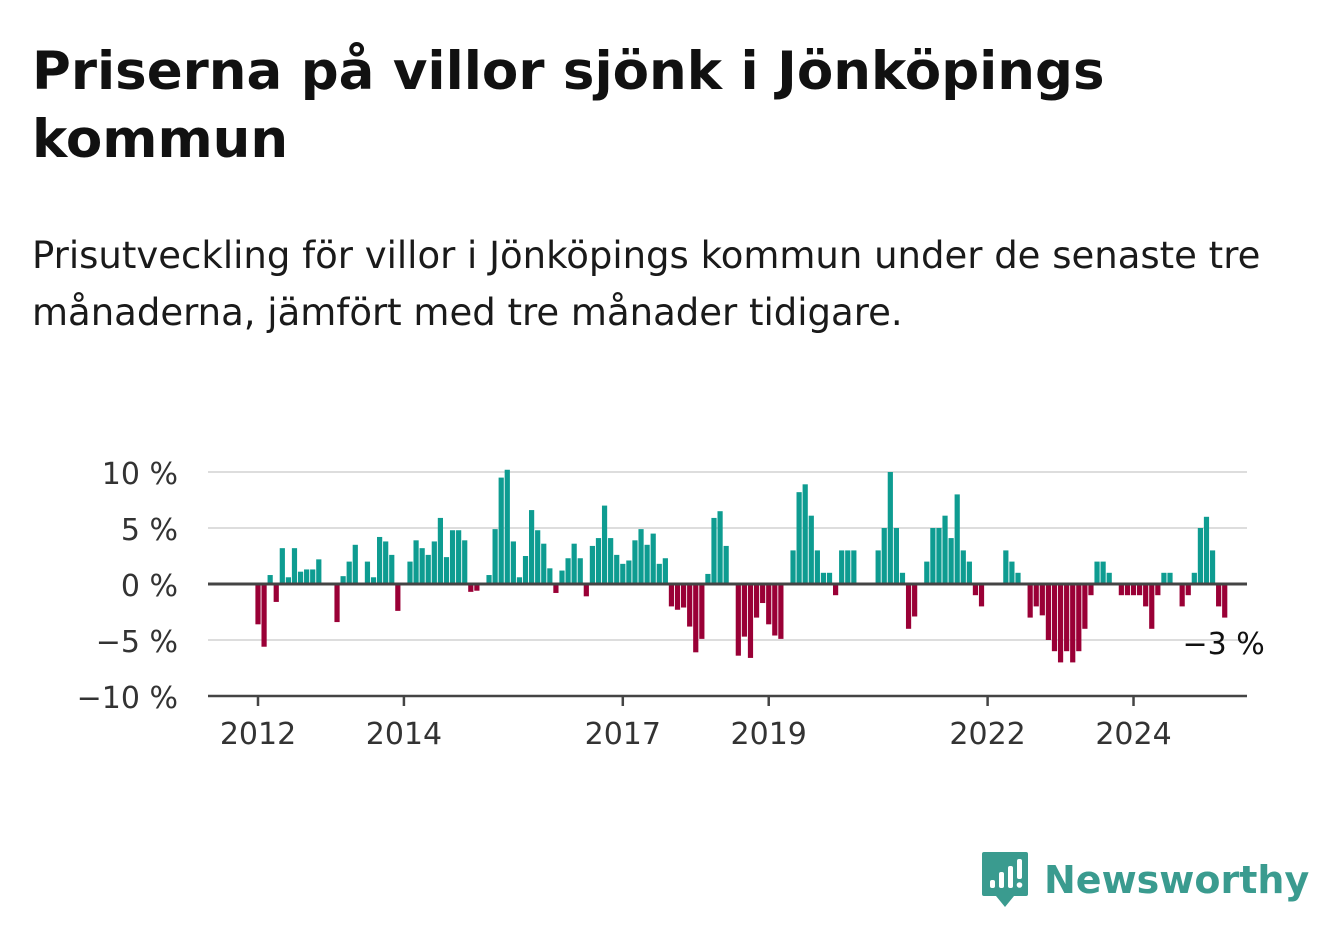  I want to click on newsworthy-logo: Newsworthy, so click(1144, 880).